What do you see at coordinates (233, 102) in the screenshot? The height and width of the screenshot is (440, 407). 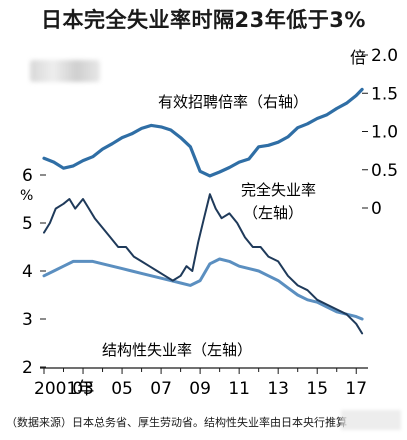 I see `job-ratio-annotation: 有效招聘倍率（右轴）` at bounding box center [233, 102].